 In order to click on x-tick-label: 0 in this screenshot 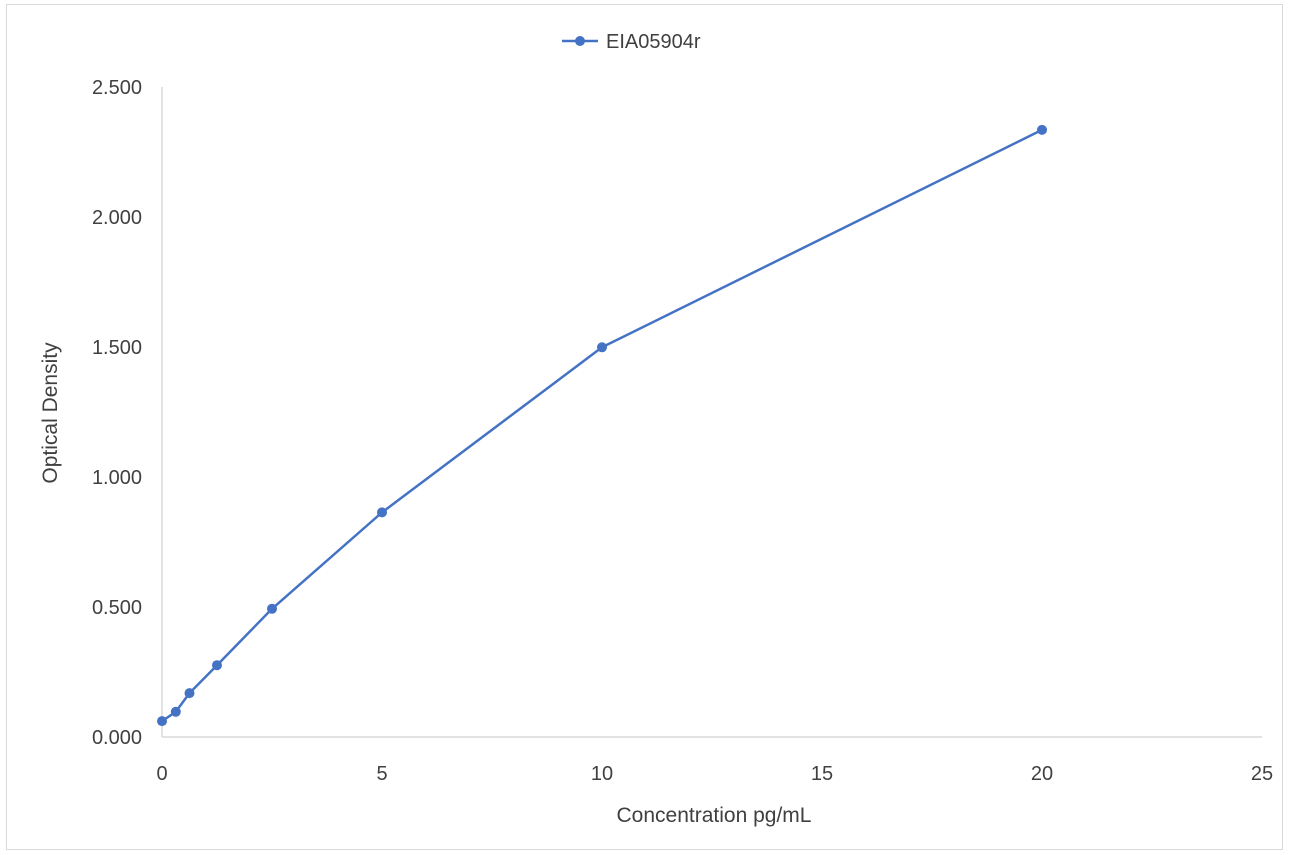, I will do `click(161, 774)`.